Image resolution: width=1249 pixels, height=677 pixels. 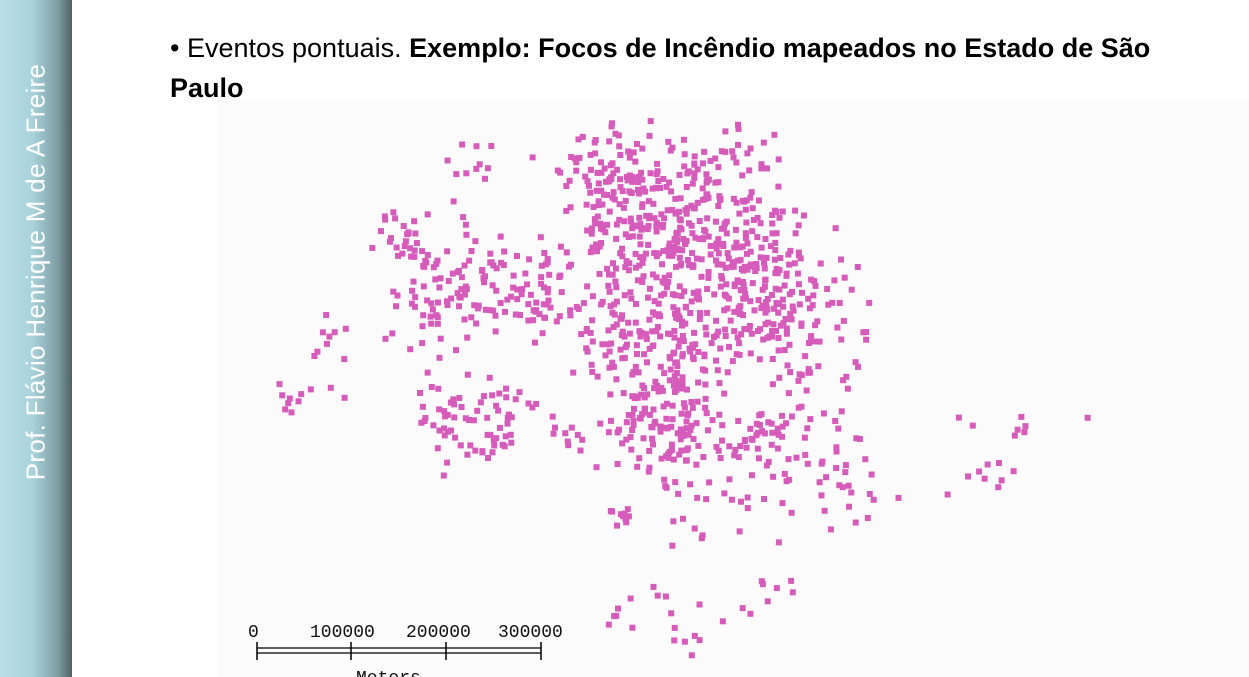 I want to click on scale-tick-label: 100000, so click(x=342, y=633).